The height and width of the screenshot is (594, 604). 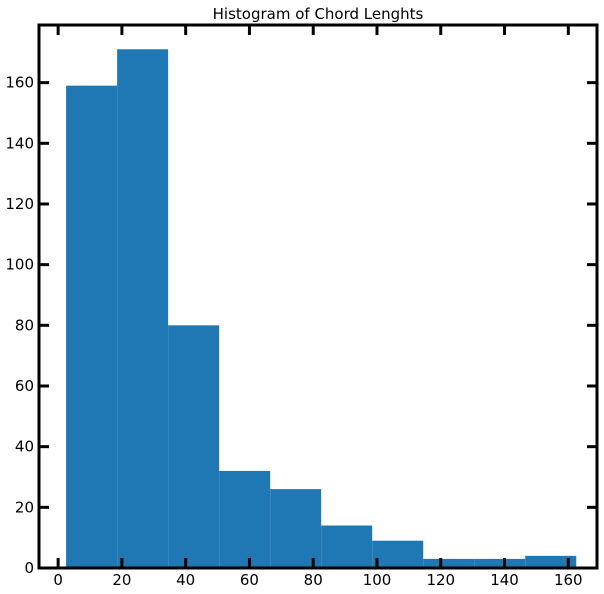 What do you see at coordinates (29, 568) in the screenshot?
I see `y-tick-label: 0` at bounding box center [29, 568].